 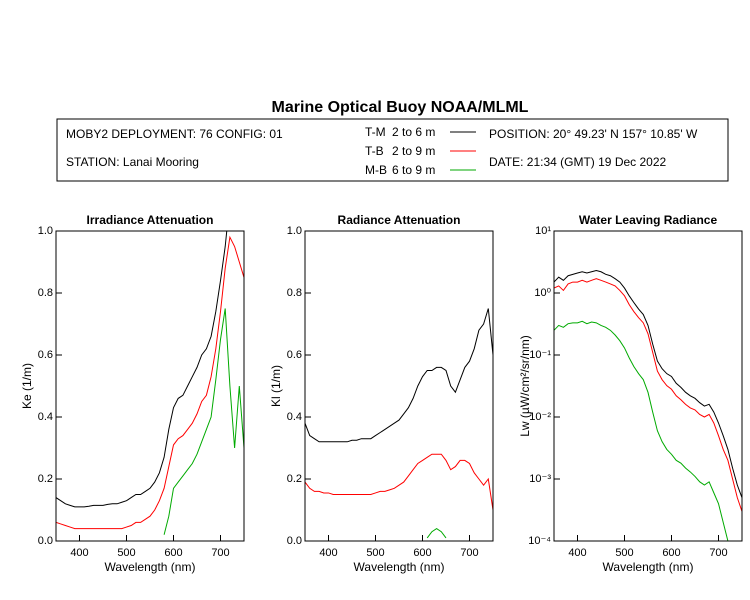 I want to click on deployment: MOBY2 DEPLOYMENT: 76 CONFIG: 01, so click(x=174, y=134).